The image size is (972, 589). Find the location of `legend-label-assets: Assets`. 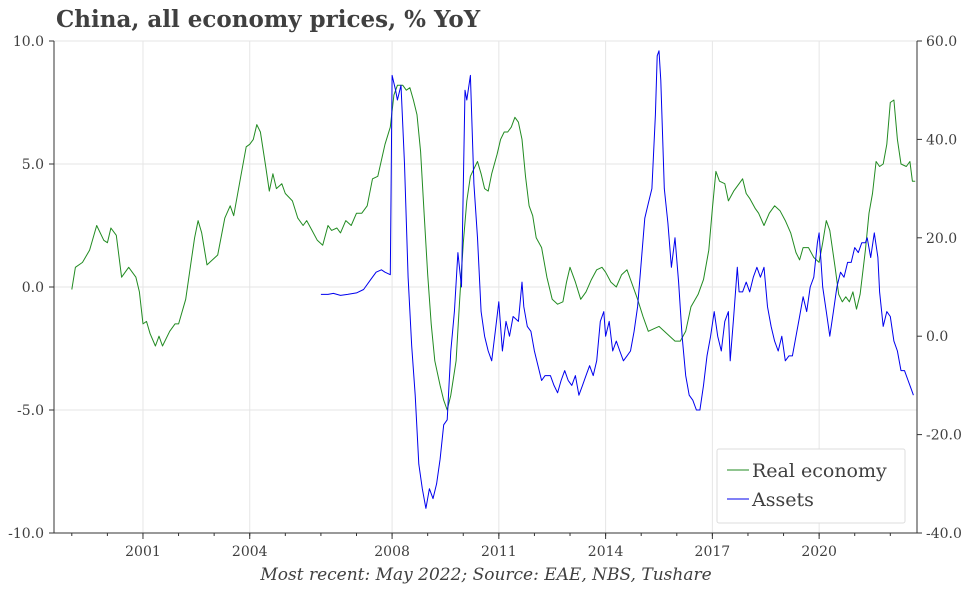

legend-label-assets: Assets is located at coordinates (782, 500).